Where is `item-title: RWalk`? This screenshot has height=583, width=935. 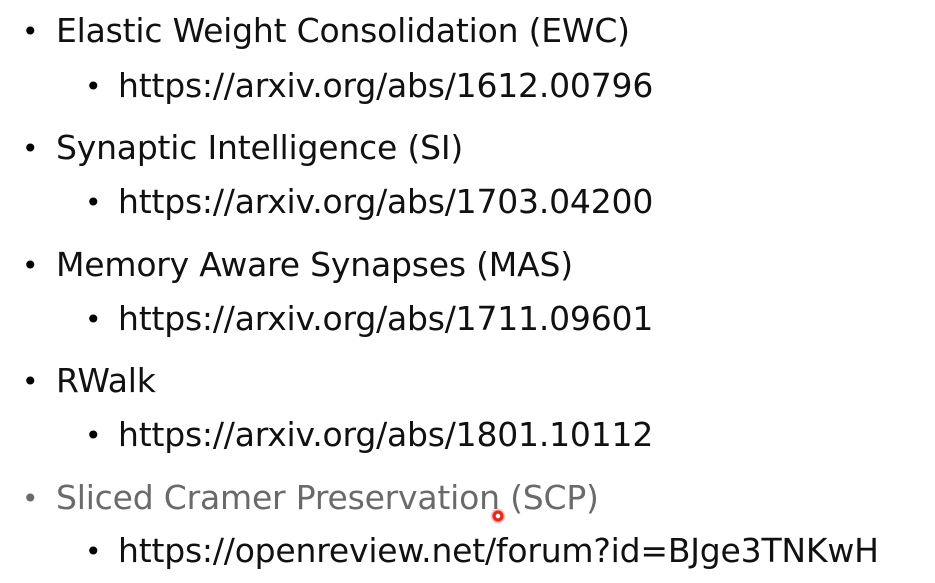
item-title: RWalk is located at coordinates (106, 380).